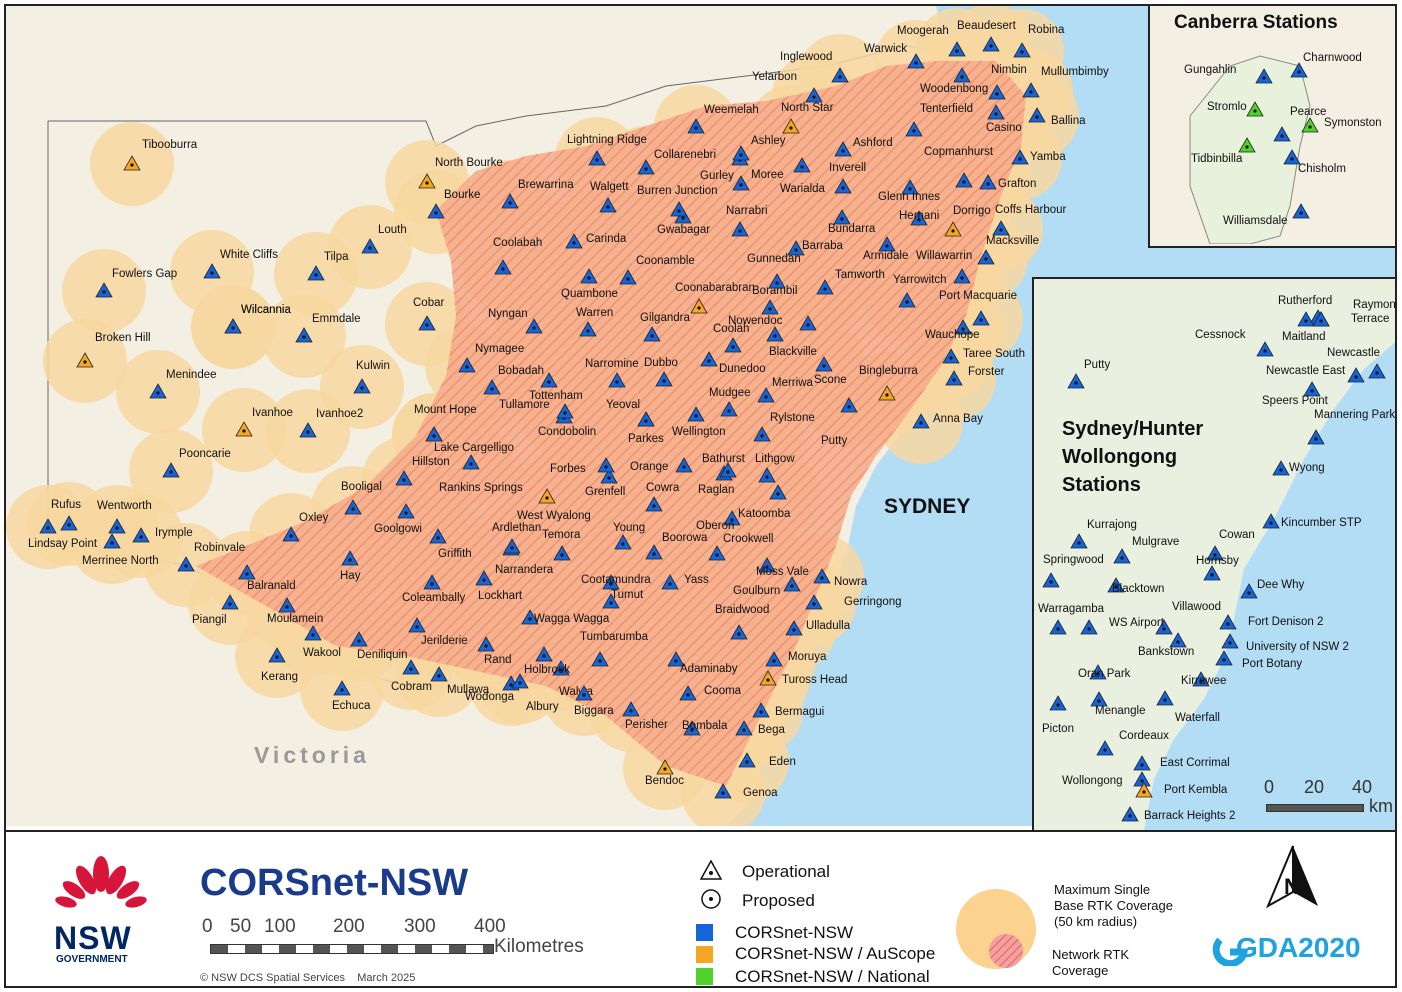 The height and width of the screenshot is (992, 1402). What do you see at coordinates (513, 380) in the screenshot?
I see `map-station-bobadah: Bobadah` at bounding box center [513, 380].